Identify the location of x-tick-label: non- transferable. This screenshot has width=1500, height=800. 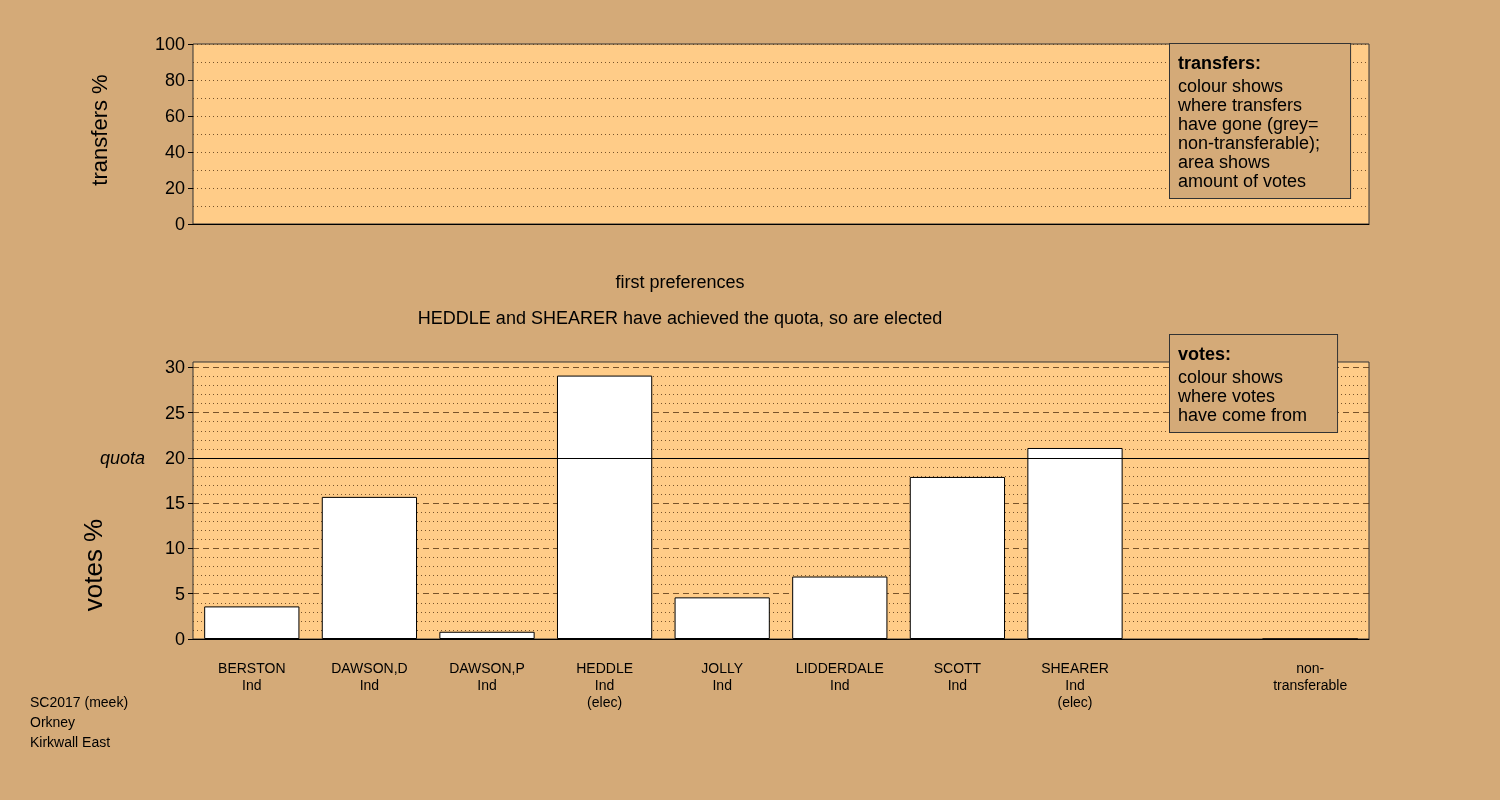
(1310, 676).